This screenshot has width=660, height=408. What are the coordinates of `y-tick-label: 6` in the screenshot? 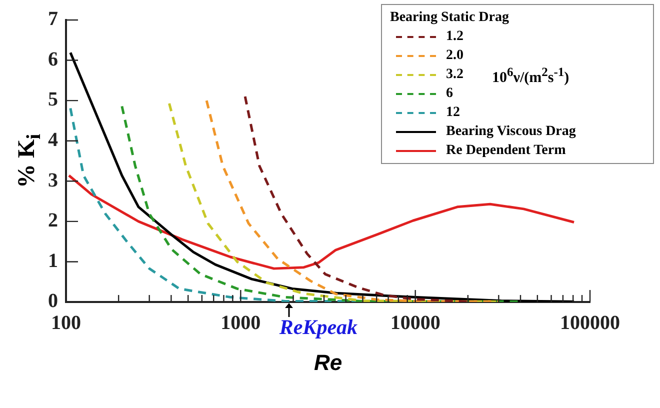 It's located at (53, 59).